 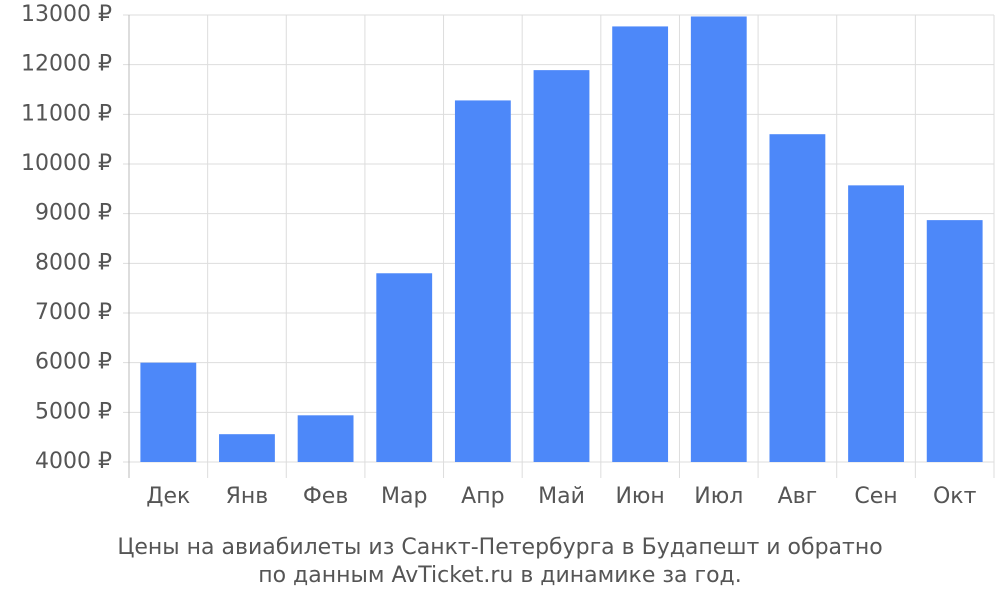 I want to click on y-tick-label: 5000 ₽, so click(x=73, y=411).